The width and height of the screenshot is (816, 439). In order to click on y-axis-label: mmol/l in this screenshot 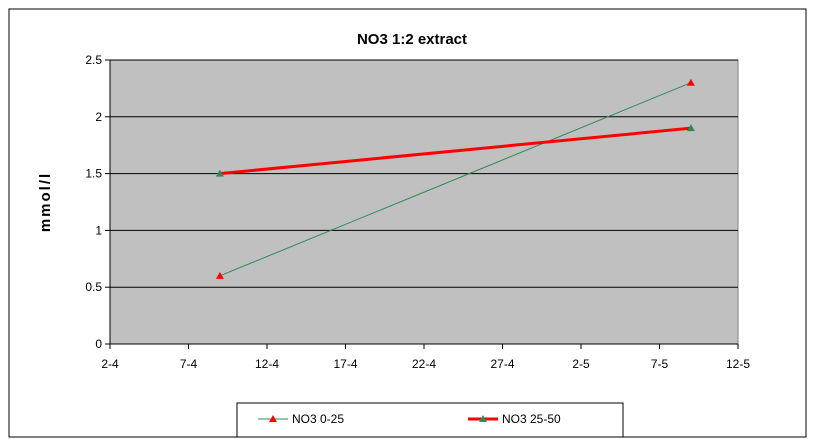, I will do `click(45, 202)`.